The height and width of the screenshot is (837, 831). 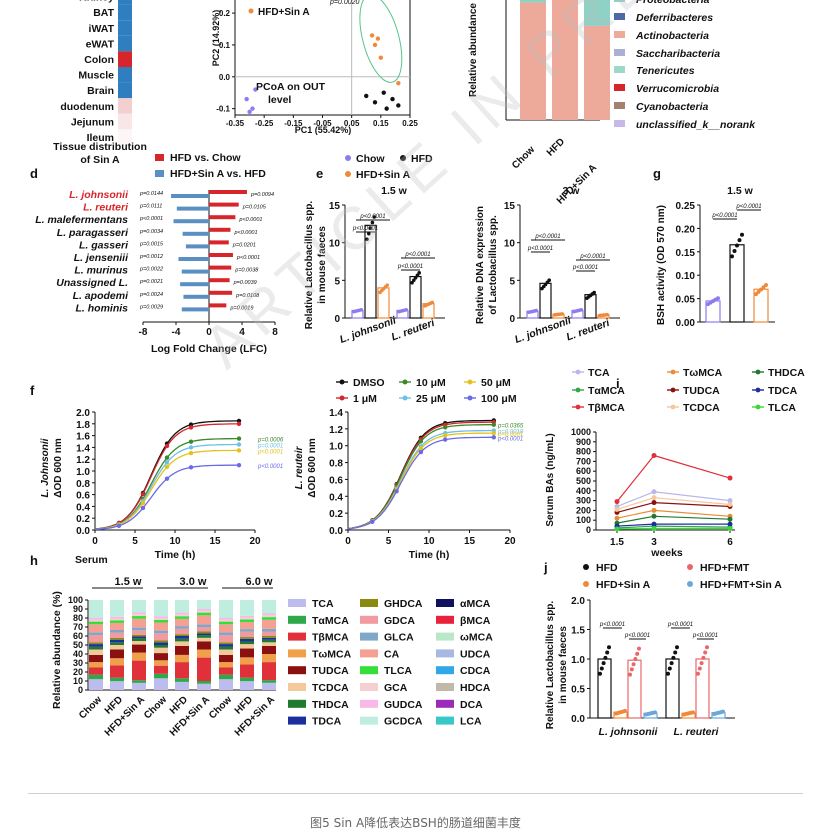 I want to click on e3-ytick-label: 0, so click(x=512, y=319).